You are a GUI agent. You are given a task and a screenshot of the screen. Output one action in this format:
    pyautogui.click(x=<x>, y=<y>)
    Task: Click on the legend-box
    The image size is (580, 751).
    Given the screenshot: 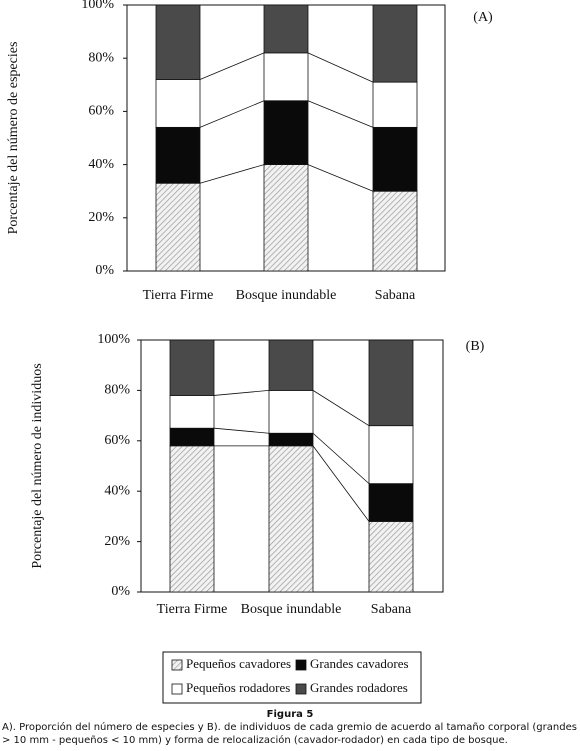 What is the action you would take?
    pyautogui.click(x=292, y=677)
    